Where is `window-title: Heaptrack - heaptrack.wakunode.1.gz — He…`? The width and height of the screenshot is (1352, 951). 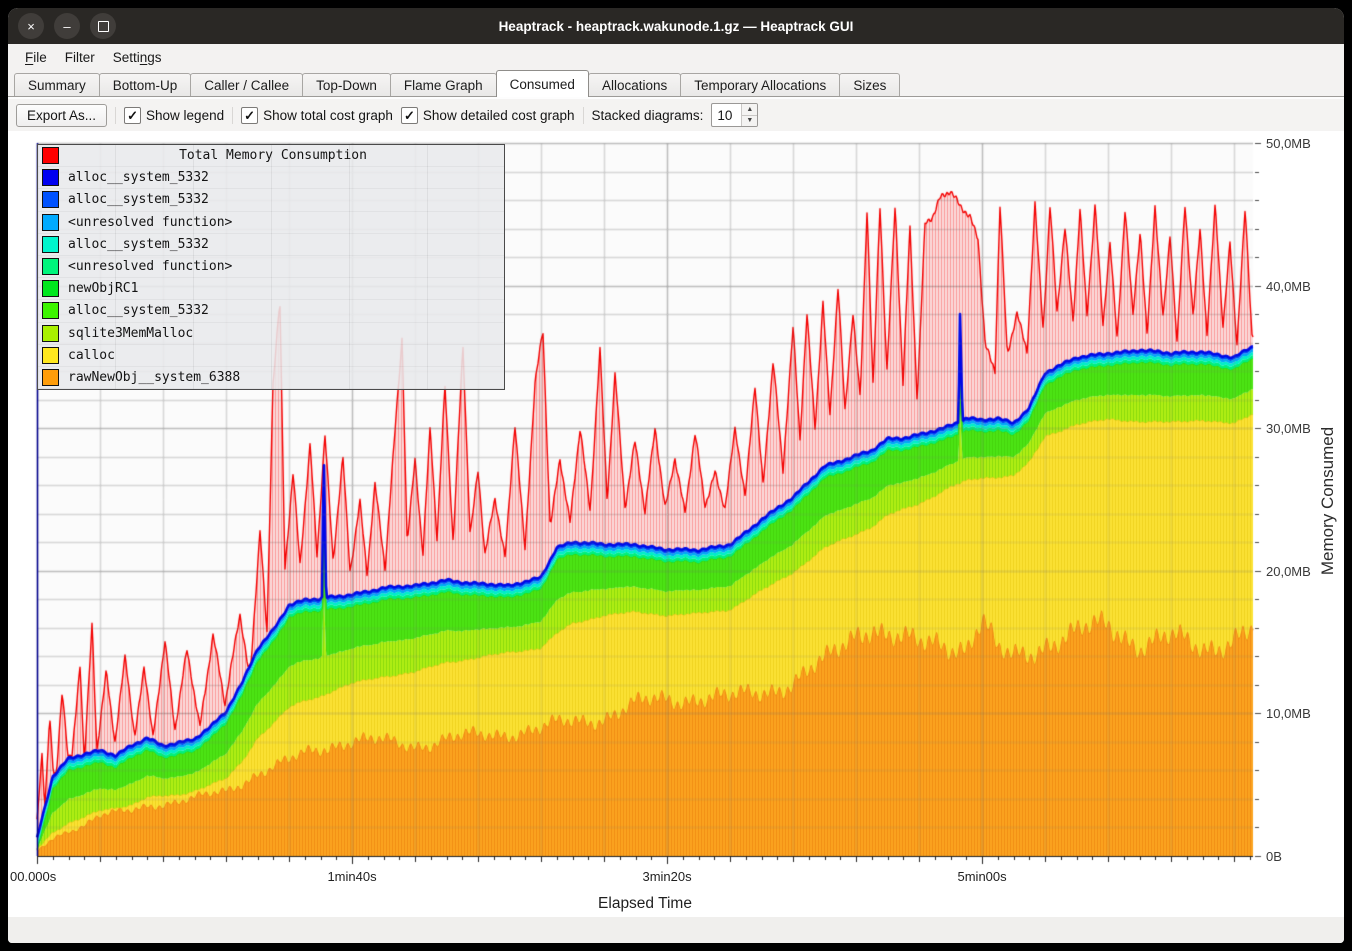 window-title: Heaptrack - heaptrack.wakunode.1.gz — He… is located at coordinates (676, 26).